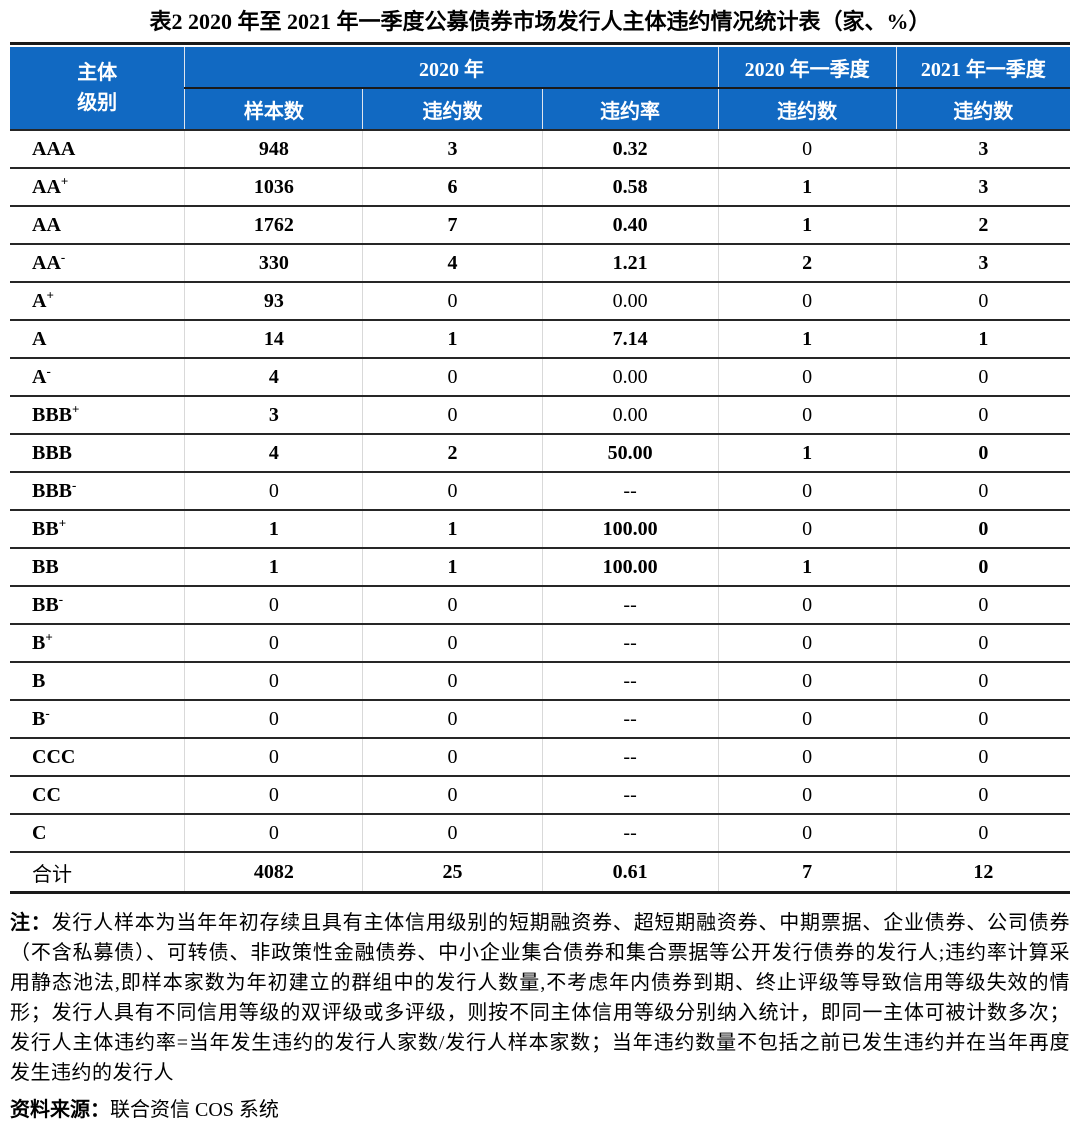 Image resolution: width=1080 pixels, height=1132 pixels. I want to click on value-cell: 2, so click(452, 452).